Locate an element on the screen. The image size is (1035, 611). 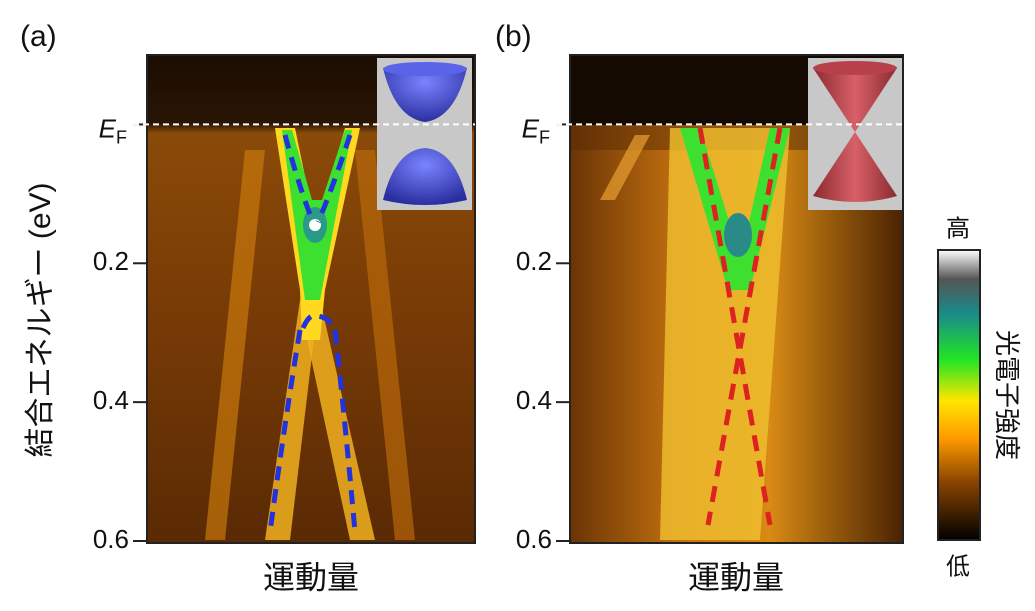
colorbar-high: 高 is located at coordinates (958, 228).